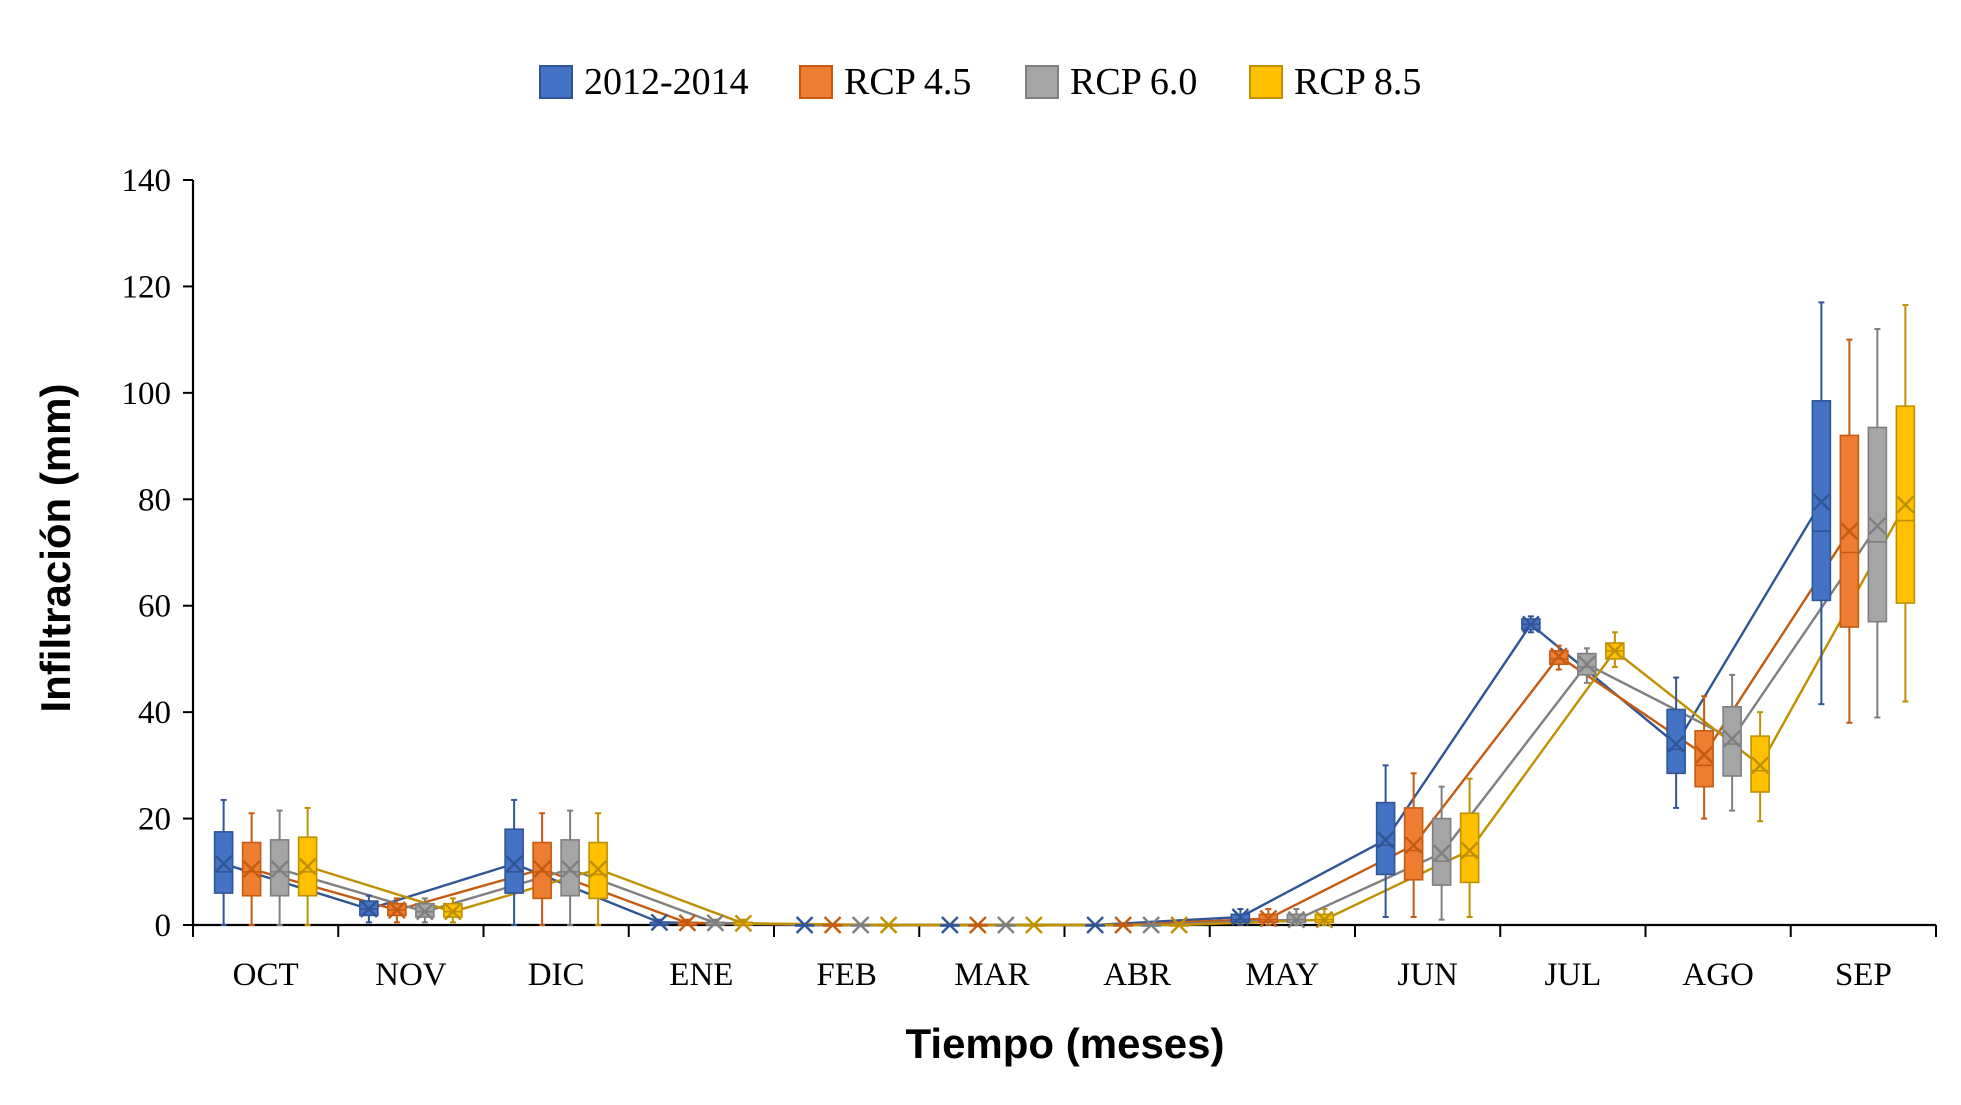 Image resolution: width=1961 pixels, height=1105 pixels. I want to click on boxplot-series-0-AGO, so click(1676, 742).